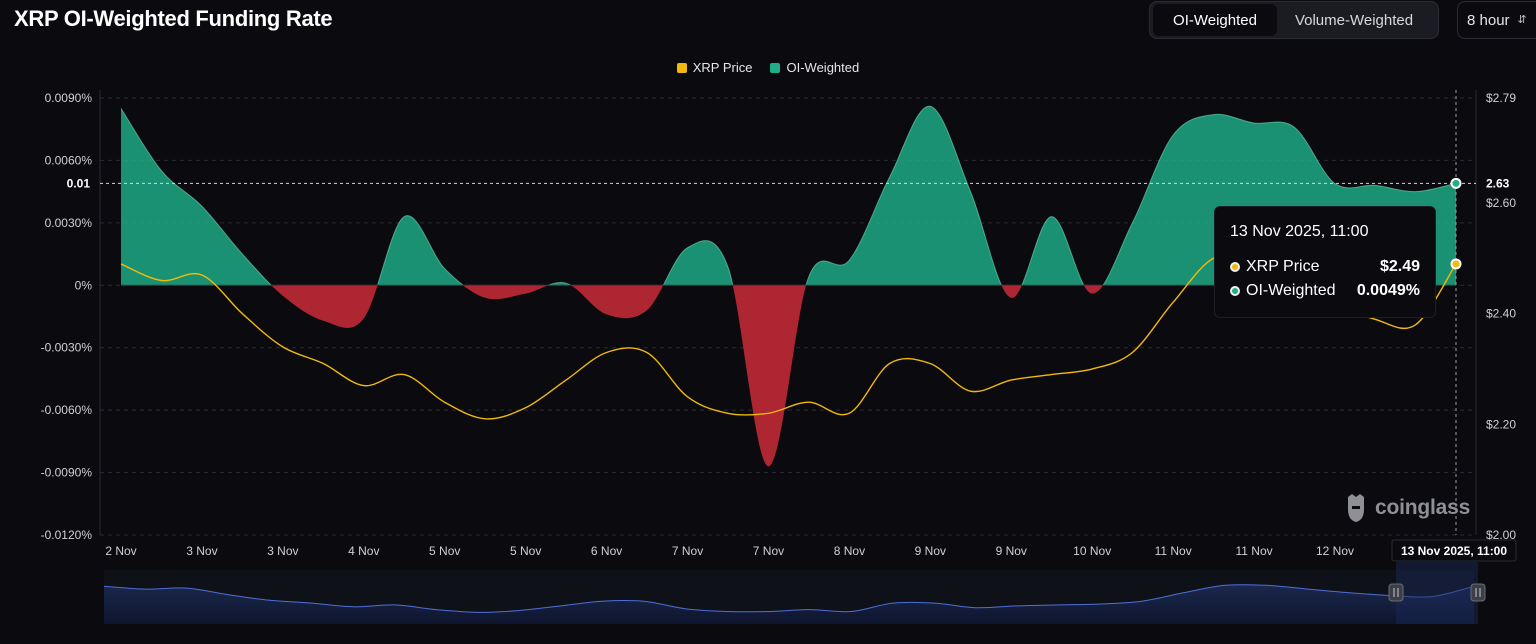  What do you see at coordinates (1356, 508) in the screenshot?
I see `coinglass-logo-icon` at bounding box center [1356, 508].